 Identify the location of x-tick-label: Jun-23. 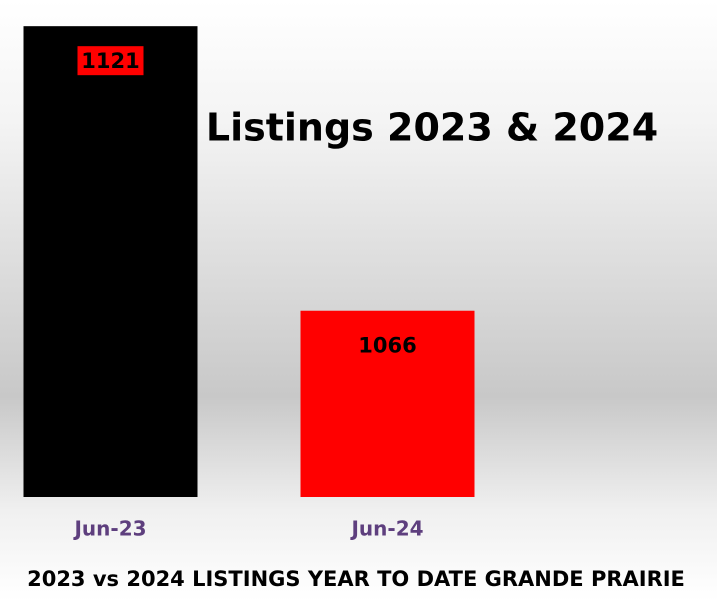
(109, 529).